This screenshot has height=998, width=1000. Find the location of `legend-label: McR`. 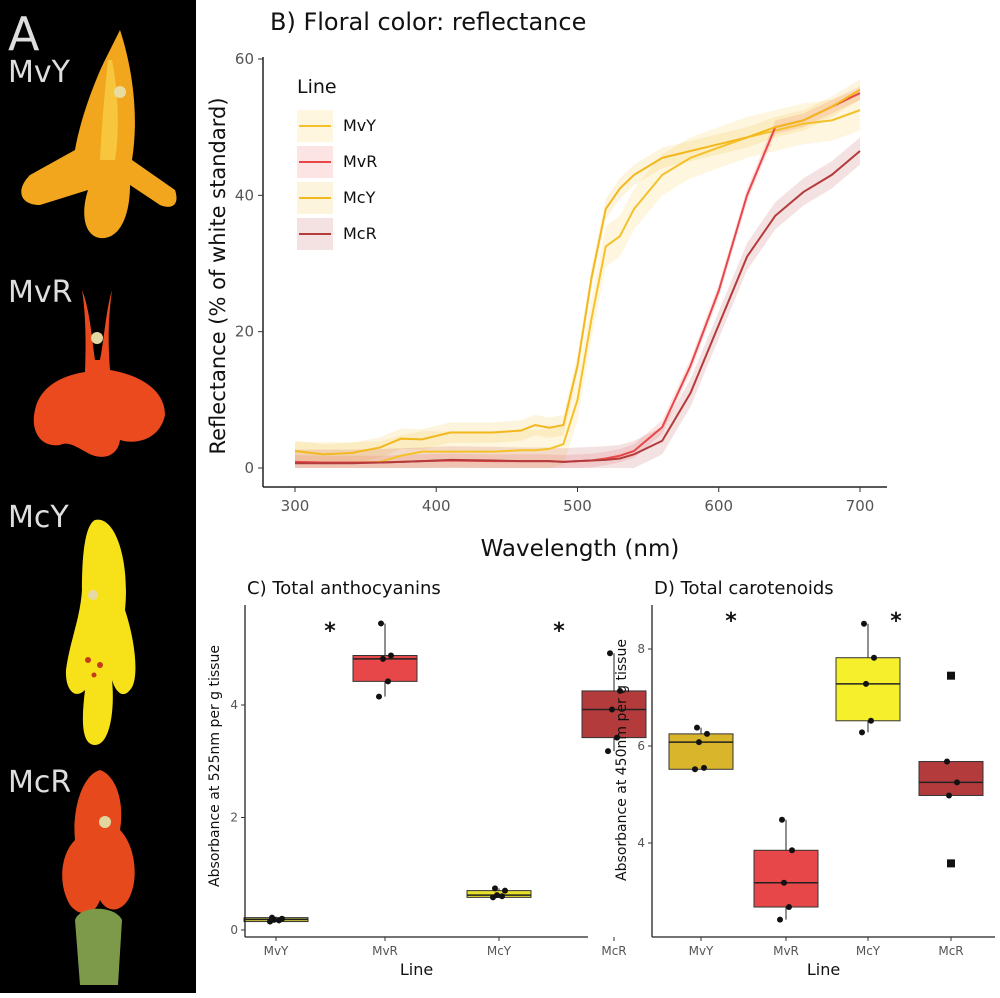

legend-label: McR is located at coordinates (360, 233).